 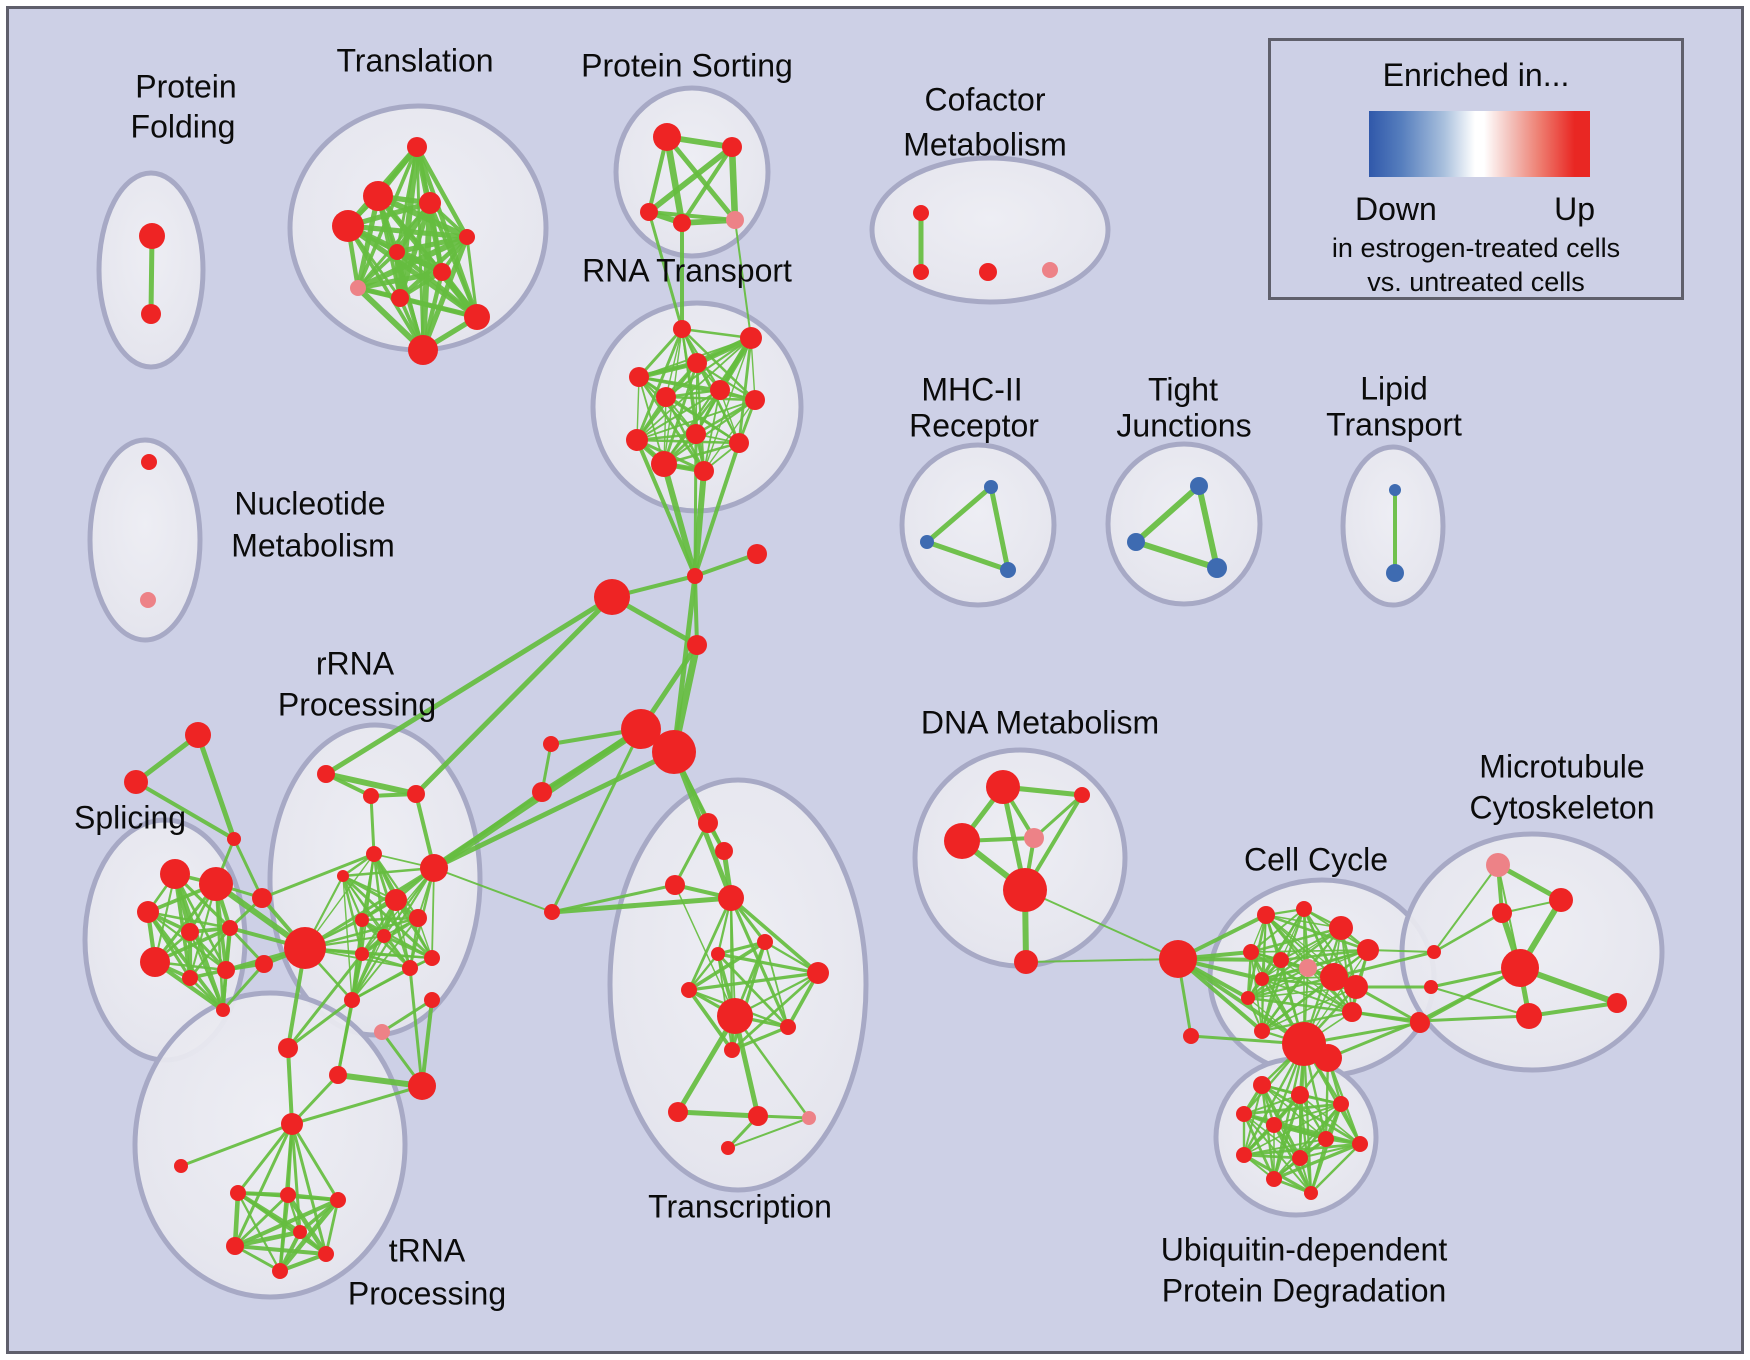 What do you see at coordinates (666, 397) in the screenshot?
I see `gene-set-node-rt6` at bounding box center [666, 397].